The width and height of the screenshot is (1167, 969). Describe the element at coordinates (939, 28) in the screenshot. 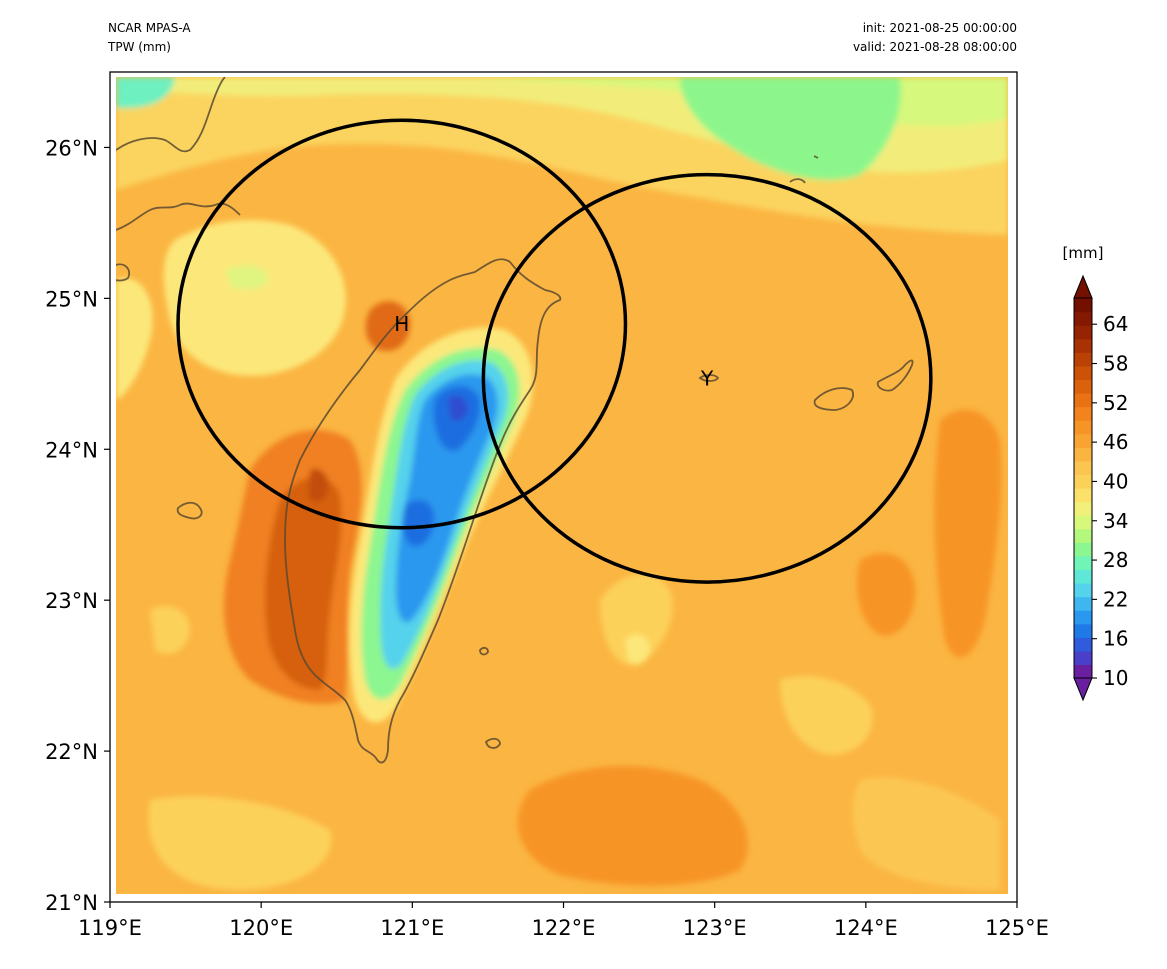

I see `init-time: init: 2021-08-25 00:00:00` at that location.